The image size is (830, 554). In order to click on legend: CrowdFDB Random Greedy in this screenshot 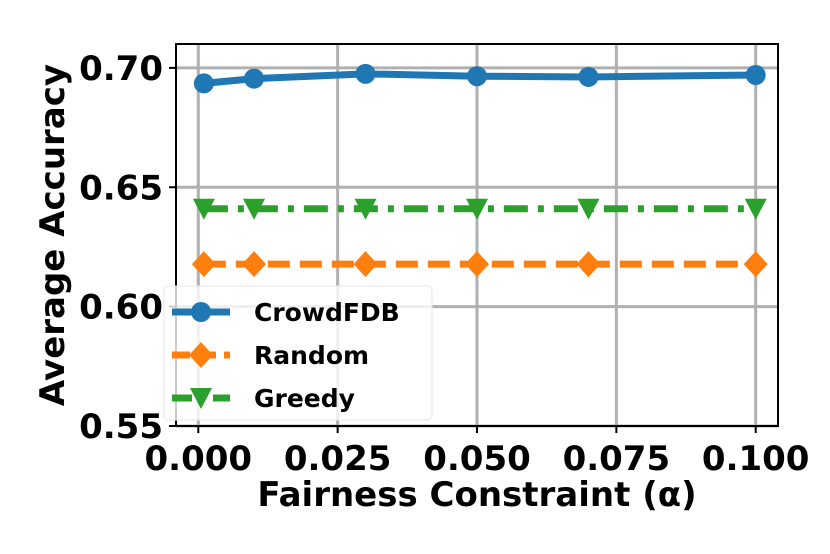, I will do `click(298, 353)`.